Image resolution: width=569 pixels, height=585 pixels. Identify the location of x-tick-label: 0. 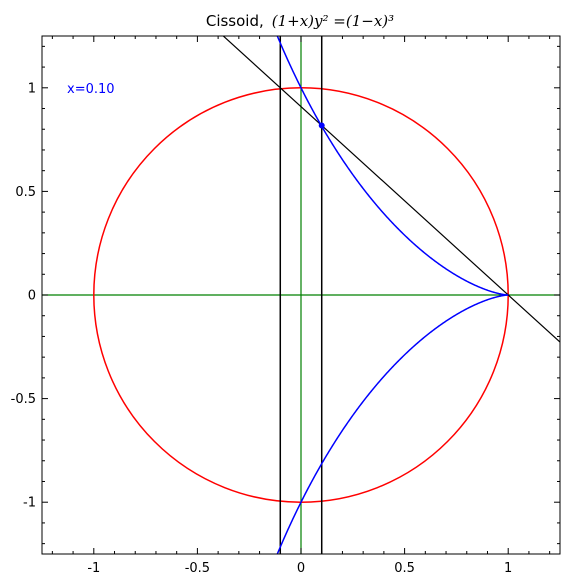
(301, 568).